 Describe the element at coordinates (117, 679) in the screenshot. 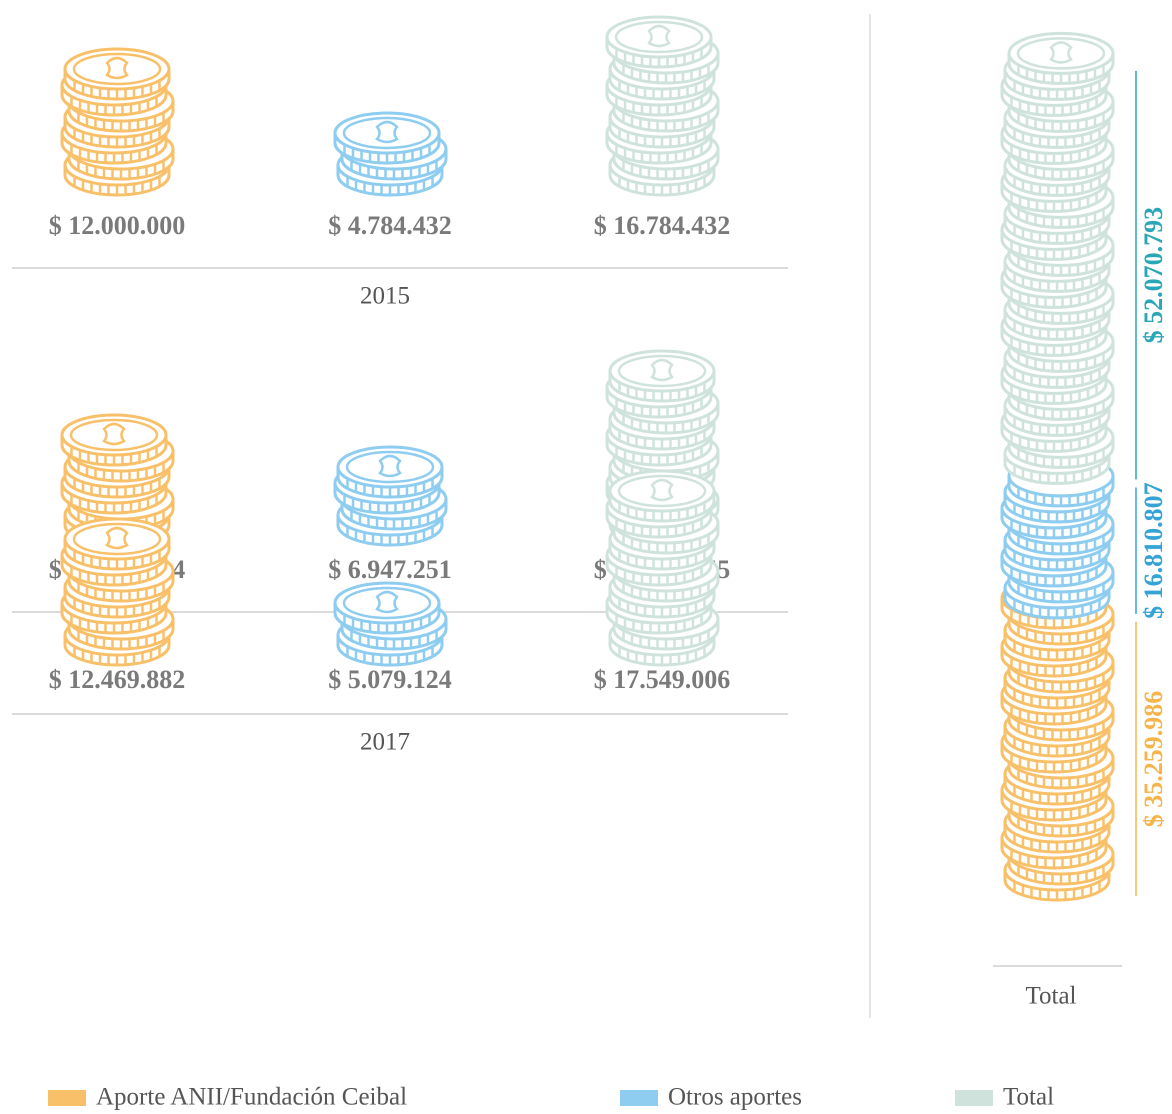

I see `value-label: $ 12.469.882` at that location.